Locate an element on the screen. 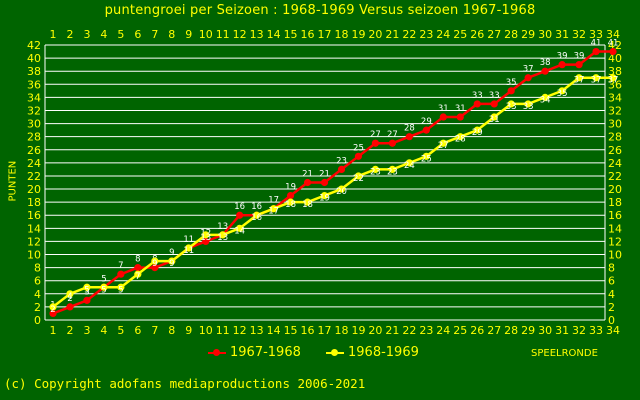 The image size is (640, 400). x-tick-label-bottom-15: 15 is located at coordinates (291, 330).